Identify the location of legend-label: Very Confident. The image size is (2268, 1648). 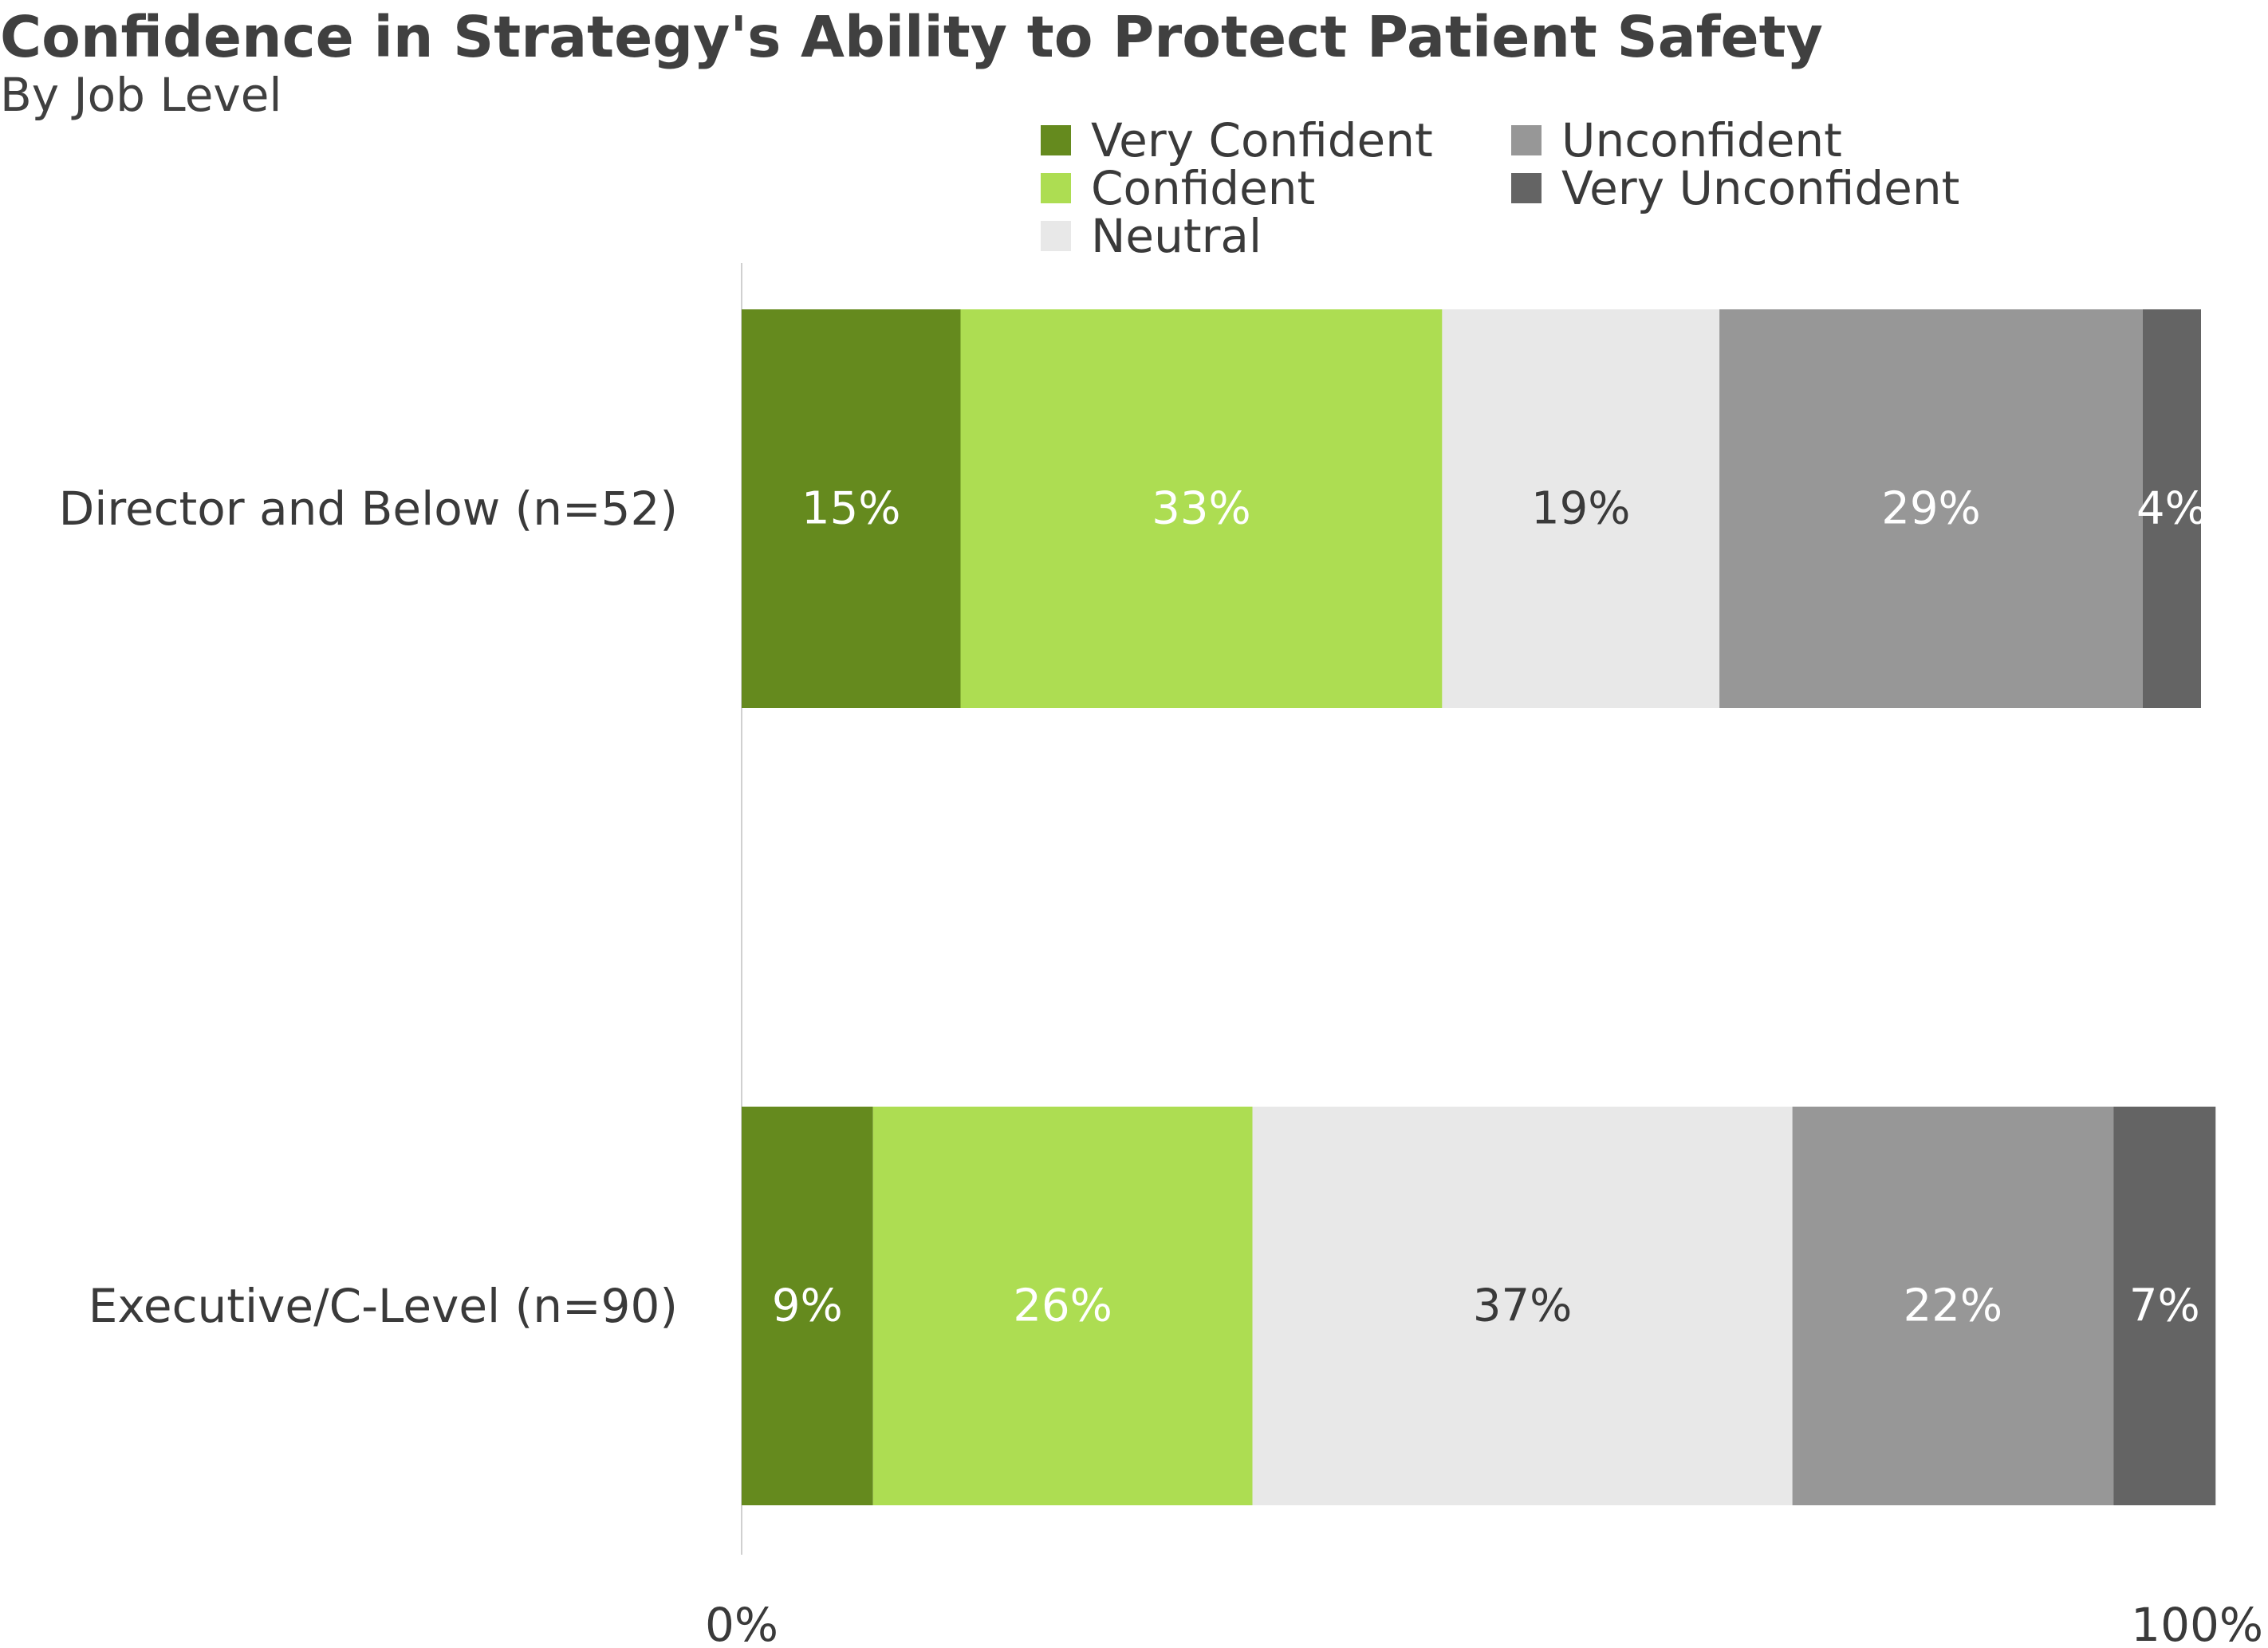
(1262, 140).